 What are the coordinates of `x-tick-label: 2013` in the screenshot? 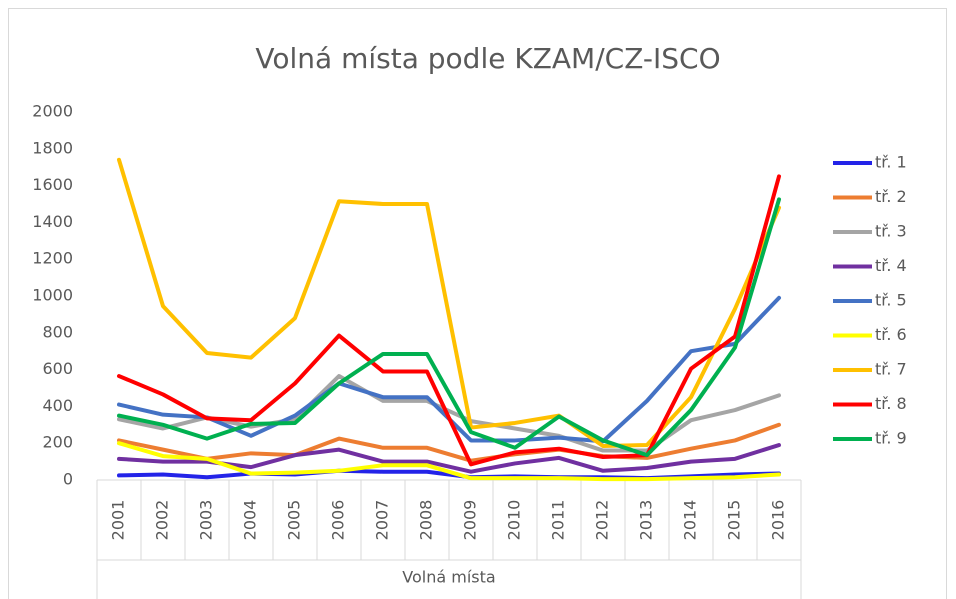 It's located at (646, 520).